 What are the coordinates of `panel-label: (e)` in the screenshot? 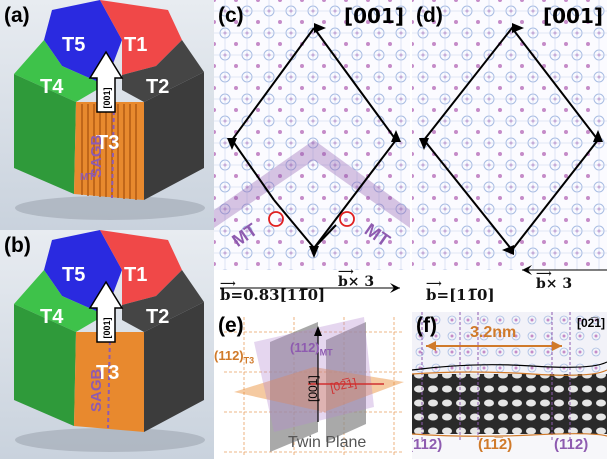 It's located at (231, 325).